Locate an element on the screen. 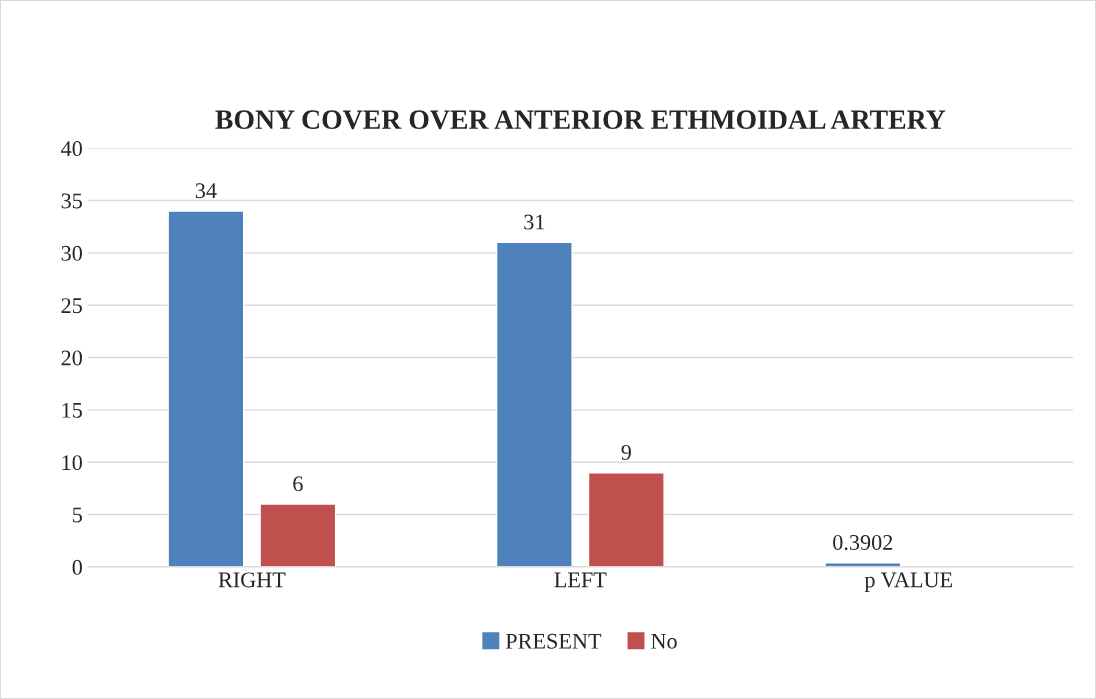 The height and width of the screenshot is (699, 1096). data-label: 0.3902 is located at coordinates (863, 542).